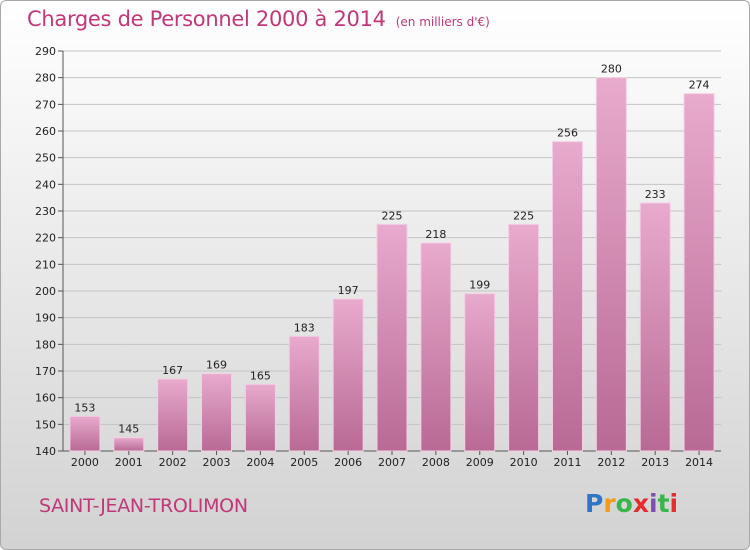 The height and width of the screenshot is (550, 750). What do you see at coordinates (655, 194) in the screenshot?
I see `data-label: 233` at bounding box center [655, 194].